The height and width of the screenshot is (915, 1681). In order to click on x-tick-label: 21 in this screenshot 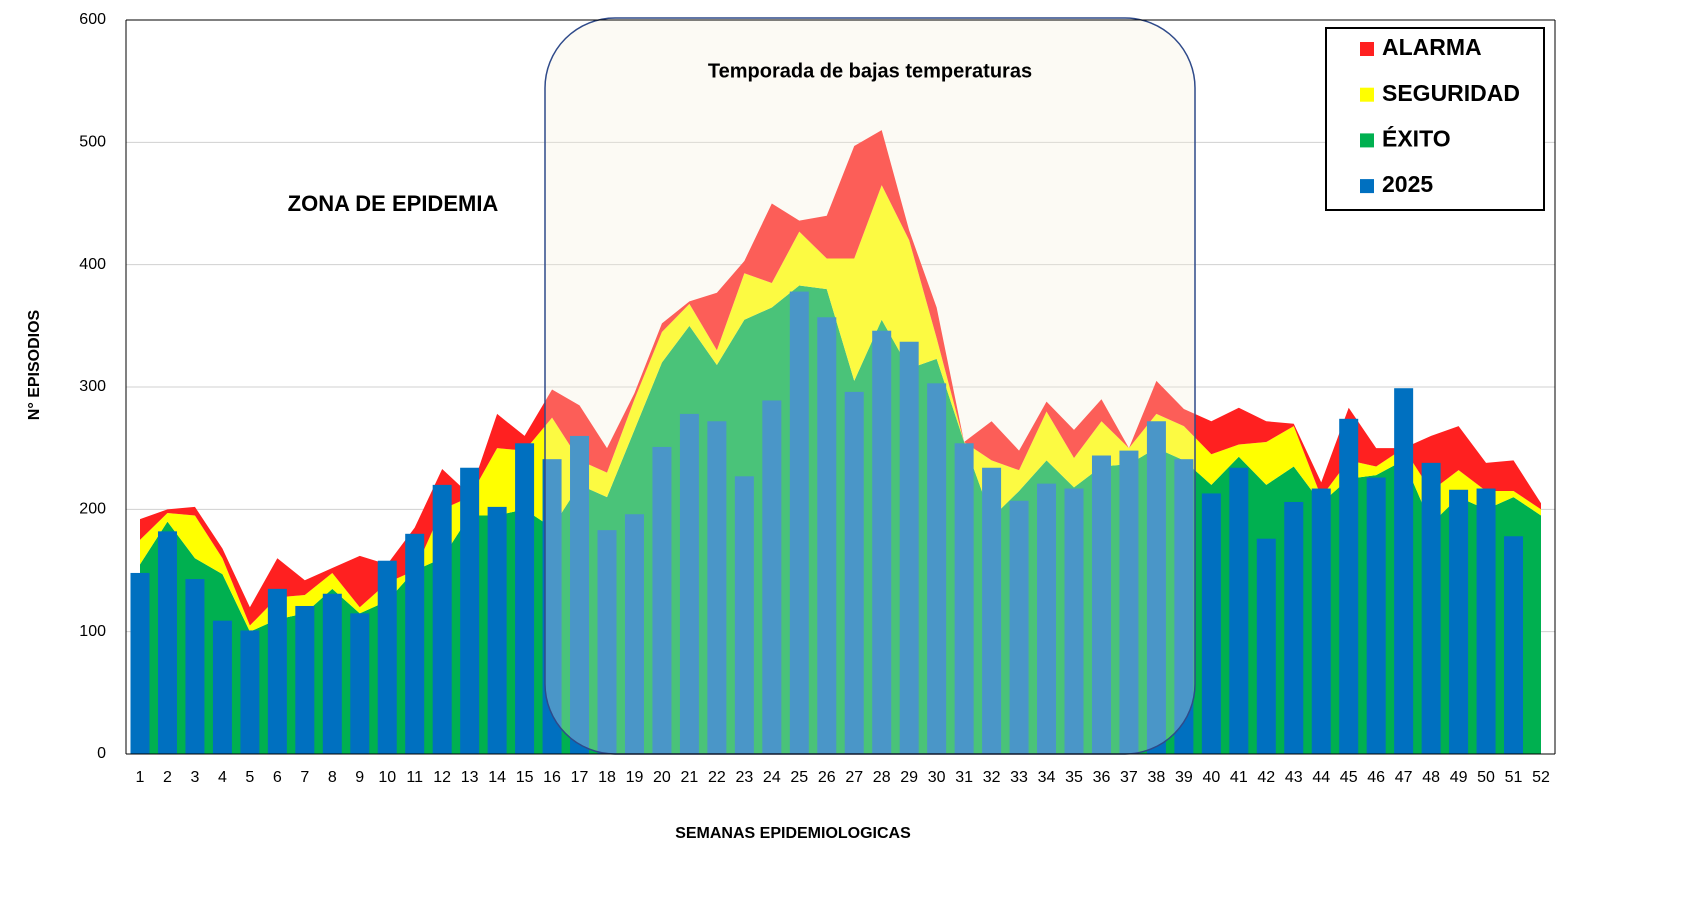, I will do `click(690, 777)`.